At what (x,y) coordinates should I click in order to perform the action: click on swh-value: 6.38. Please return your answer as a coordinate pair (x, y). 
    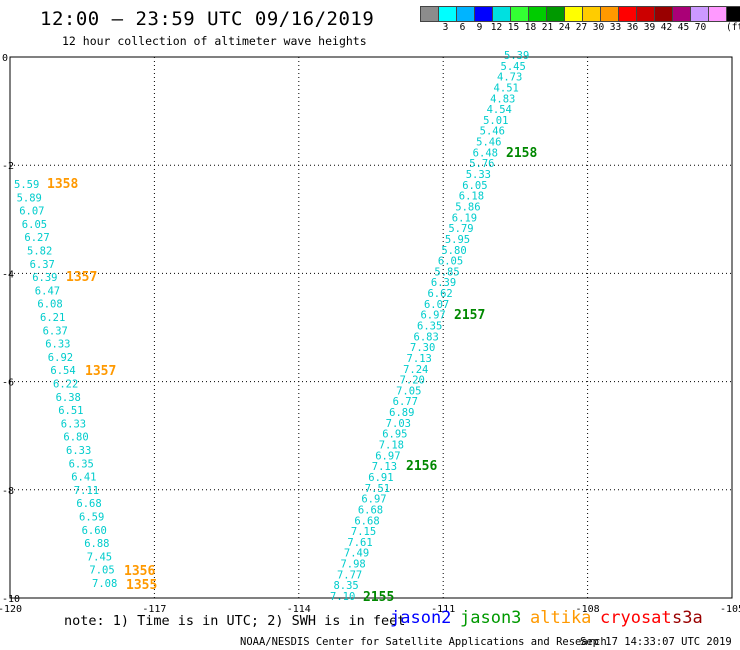
    Looking at the image, I should click on (68, 398).